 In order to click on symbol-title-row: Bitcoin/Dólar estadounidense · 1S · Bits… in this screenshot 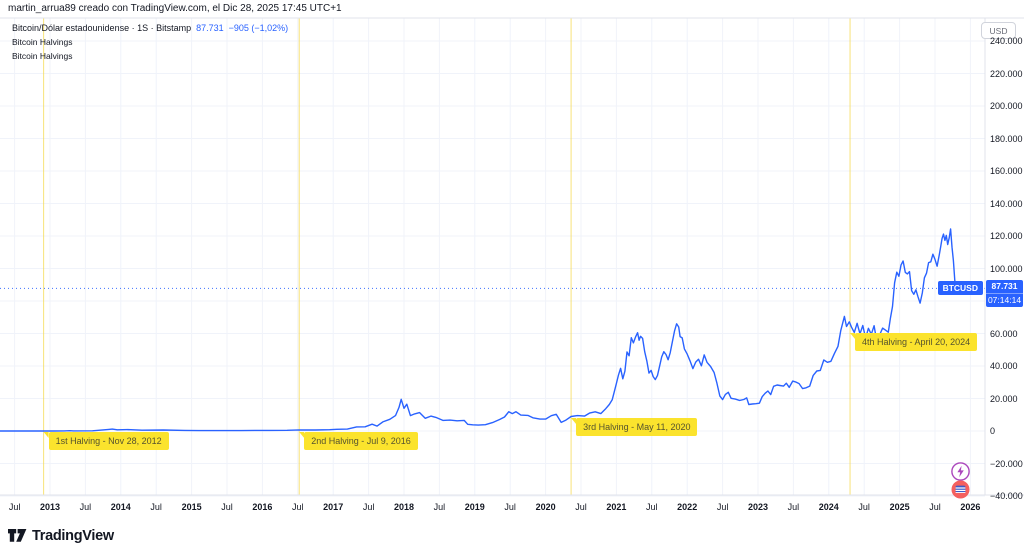, I will do `click(150, 28)`.